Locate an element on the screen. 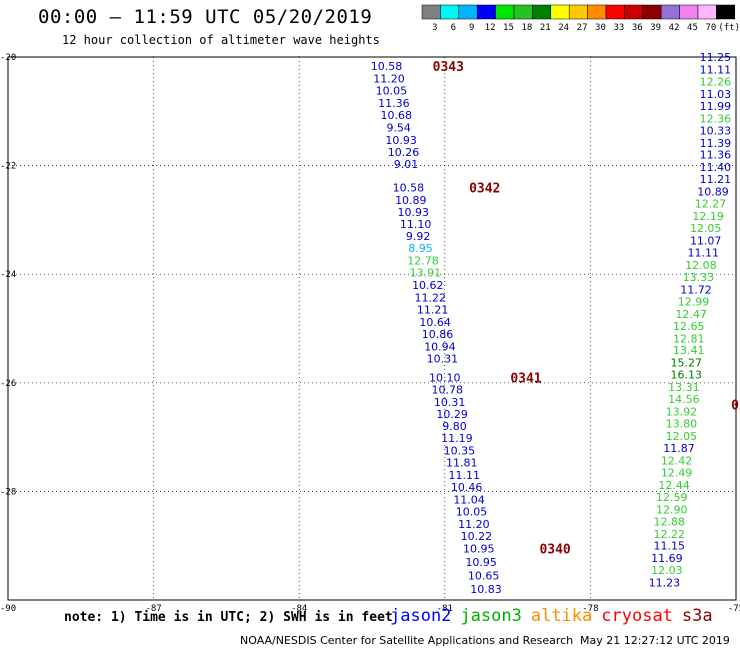  swh-value: 12.81 is located at coordinates (689, 338).